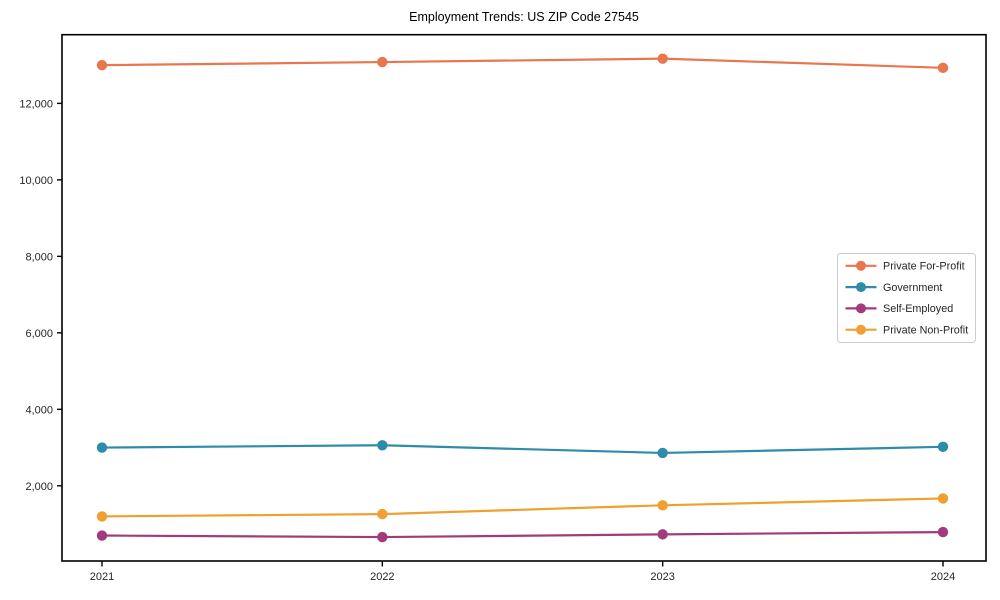 The image size is (1000, 600). What do you see at coordinates (36, 104) in the screenshot?
I see `y-tick-label: 12,000` at bounding box center [36, 104].